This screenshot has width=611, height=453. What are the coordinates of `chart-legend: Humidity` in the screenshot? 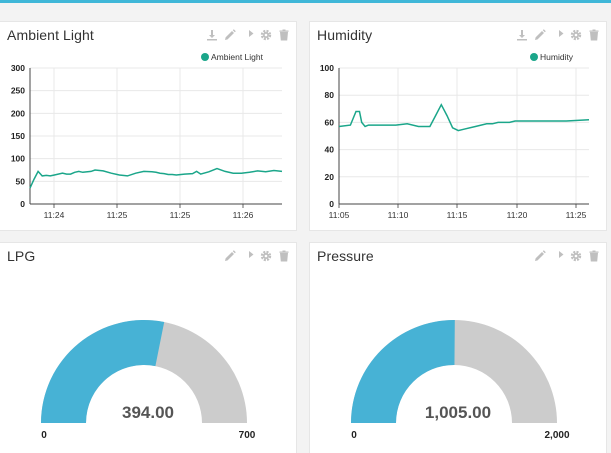 It's located at (552, 57).